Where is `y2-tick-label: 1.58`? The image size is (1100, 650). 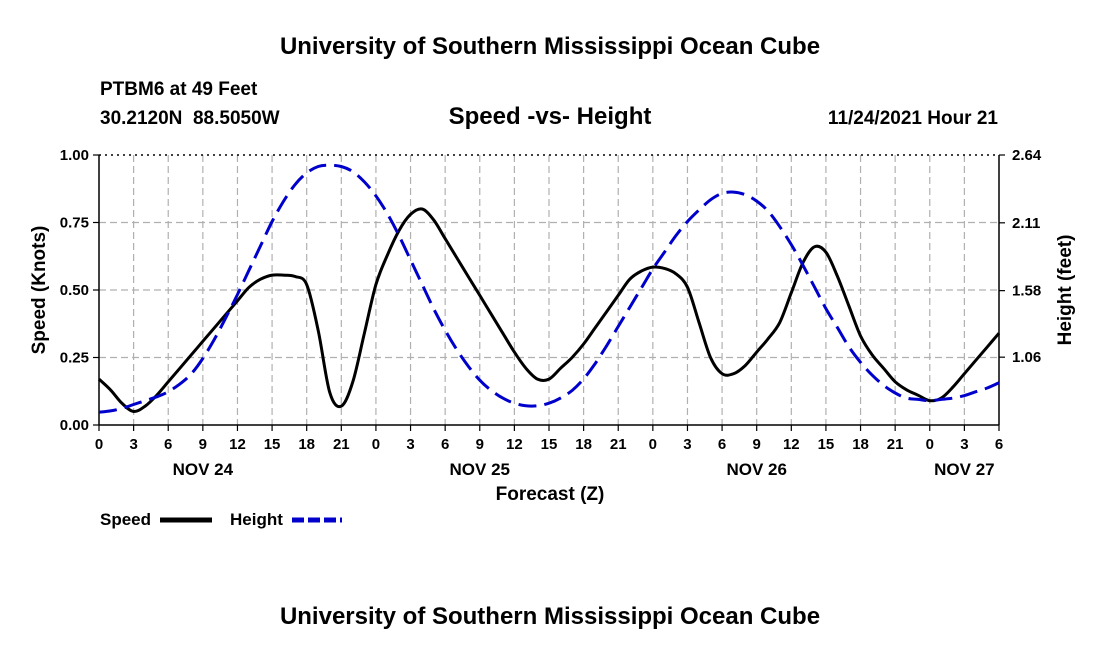 y2-tick-label: 1.58 is located at coordinates (1026, 291).